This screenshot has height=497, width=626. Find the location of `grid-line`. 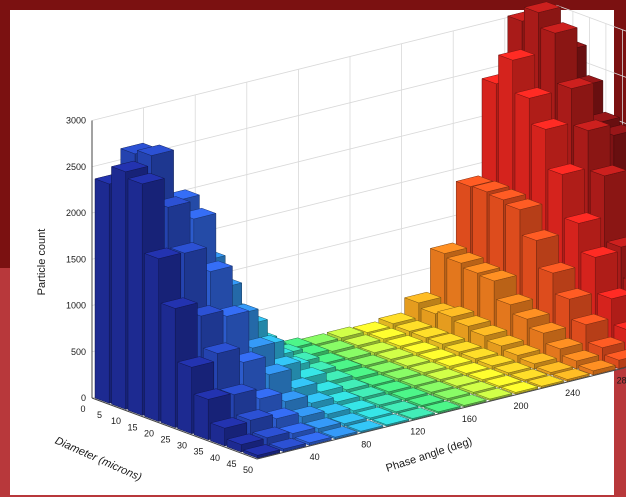

grid-line is located at coordinates (591, 18).